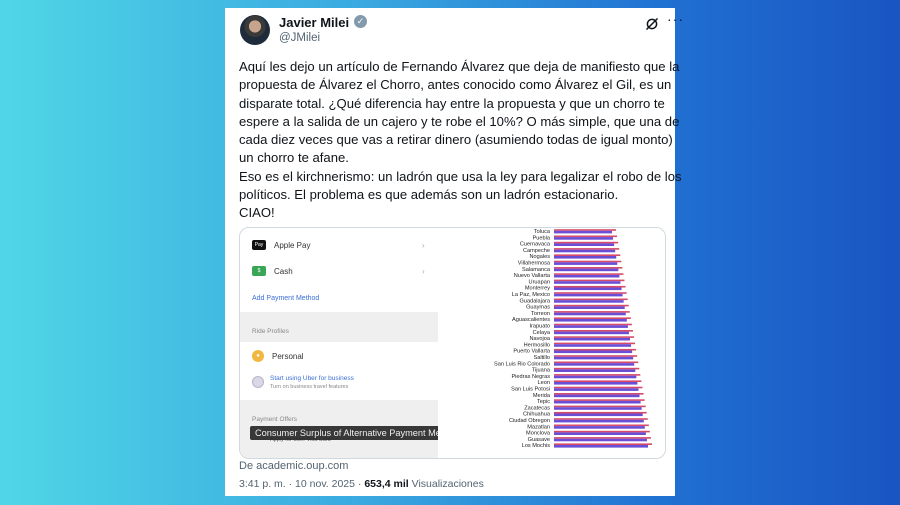 The width and height of the screenshot is (900, 505). Describe the element at coordinates (543, 402) in the screenshot. I see `city-label: Tepic` at that location.